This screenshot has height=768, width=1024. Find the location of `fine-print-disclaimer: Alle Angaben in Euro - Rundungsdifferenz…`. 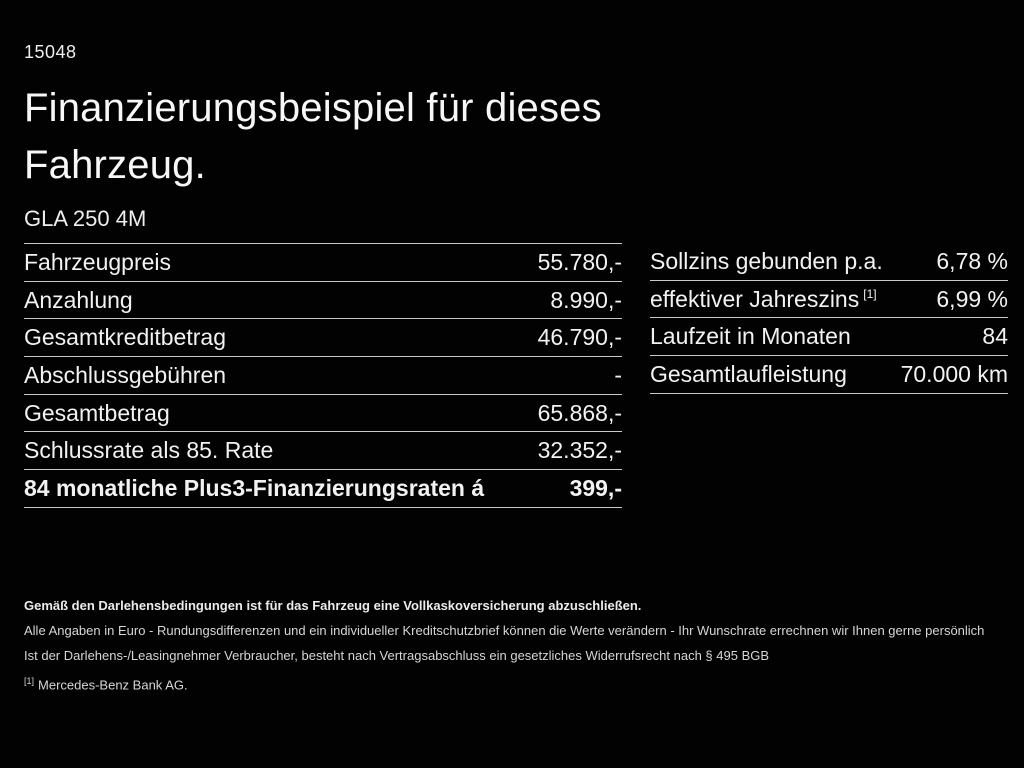

fine-print-disclaimer: Alle Angaben in Euro - Rundungsdifferenz… is located at coordinates (504, 630).